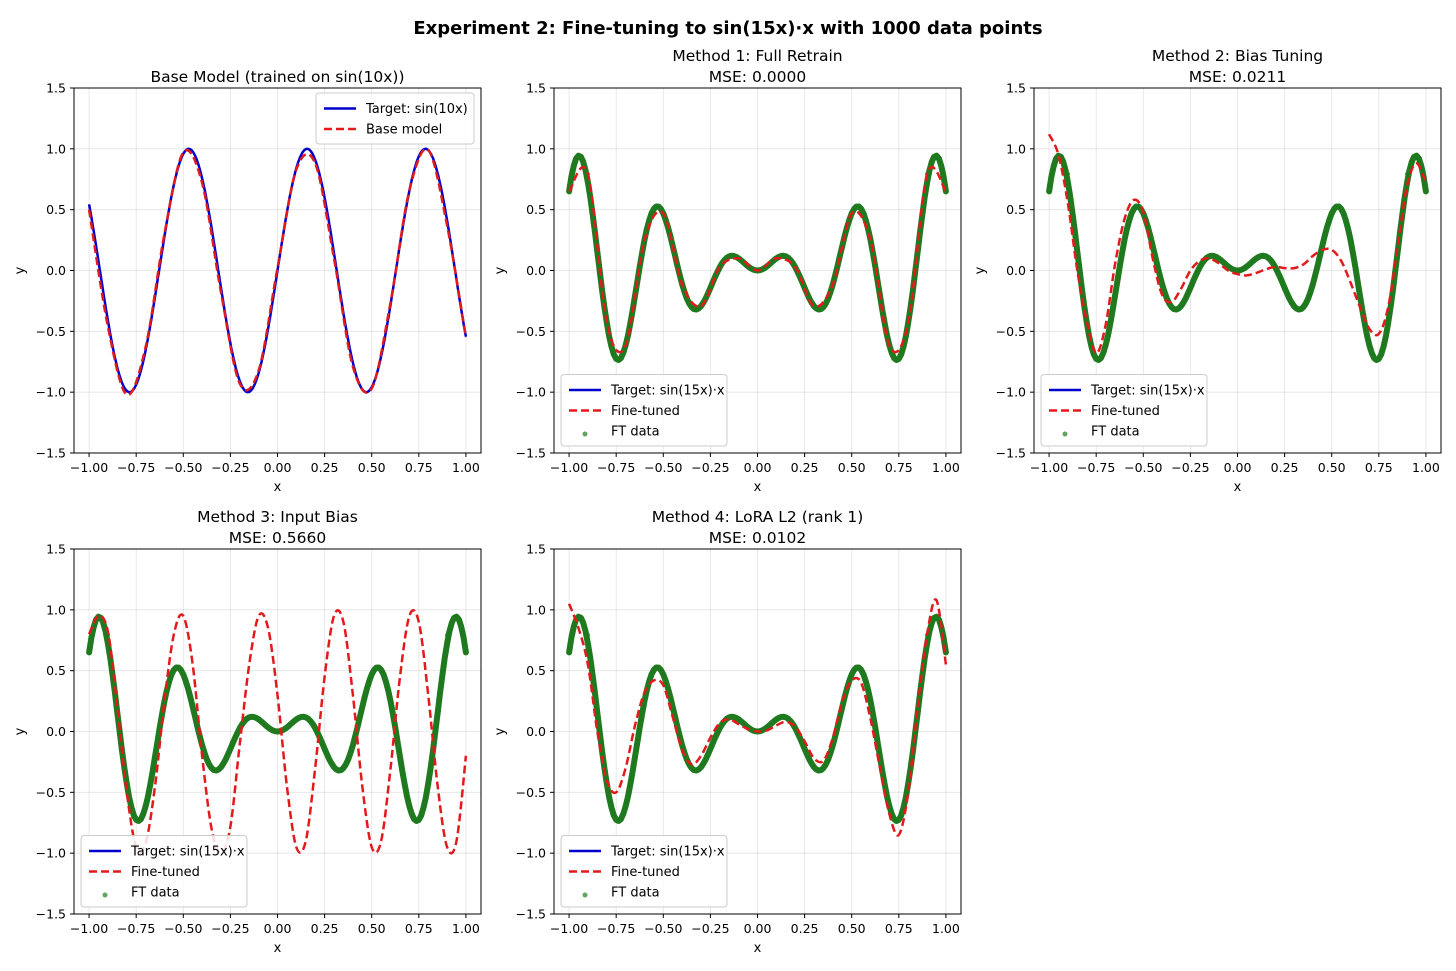 The height and width of the screenshot is (971, 1456). I want to click on subplot-mse: MSE: 0.0000, so click(757, 77).